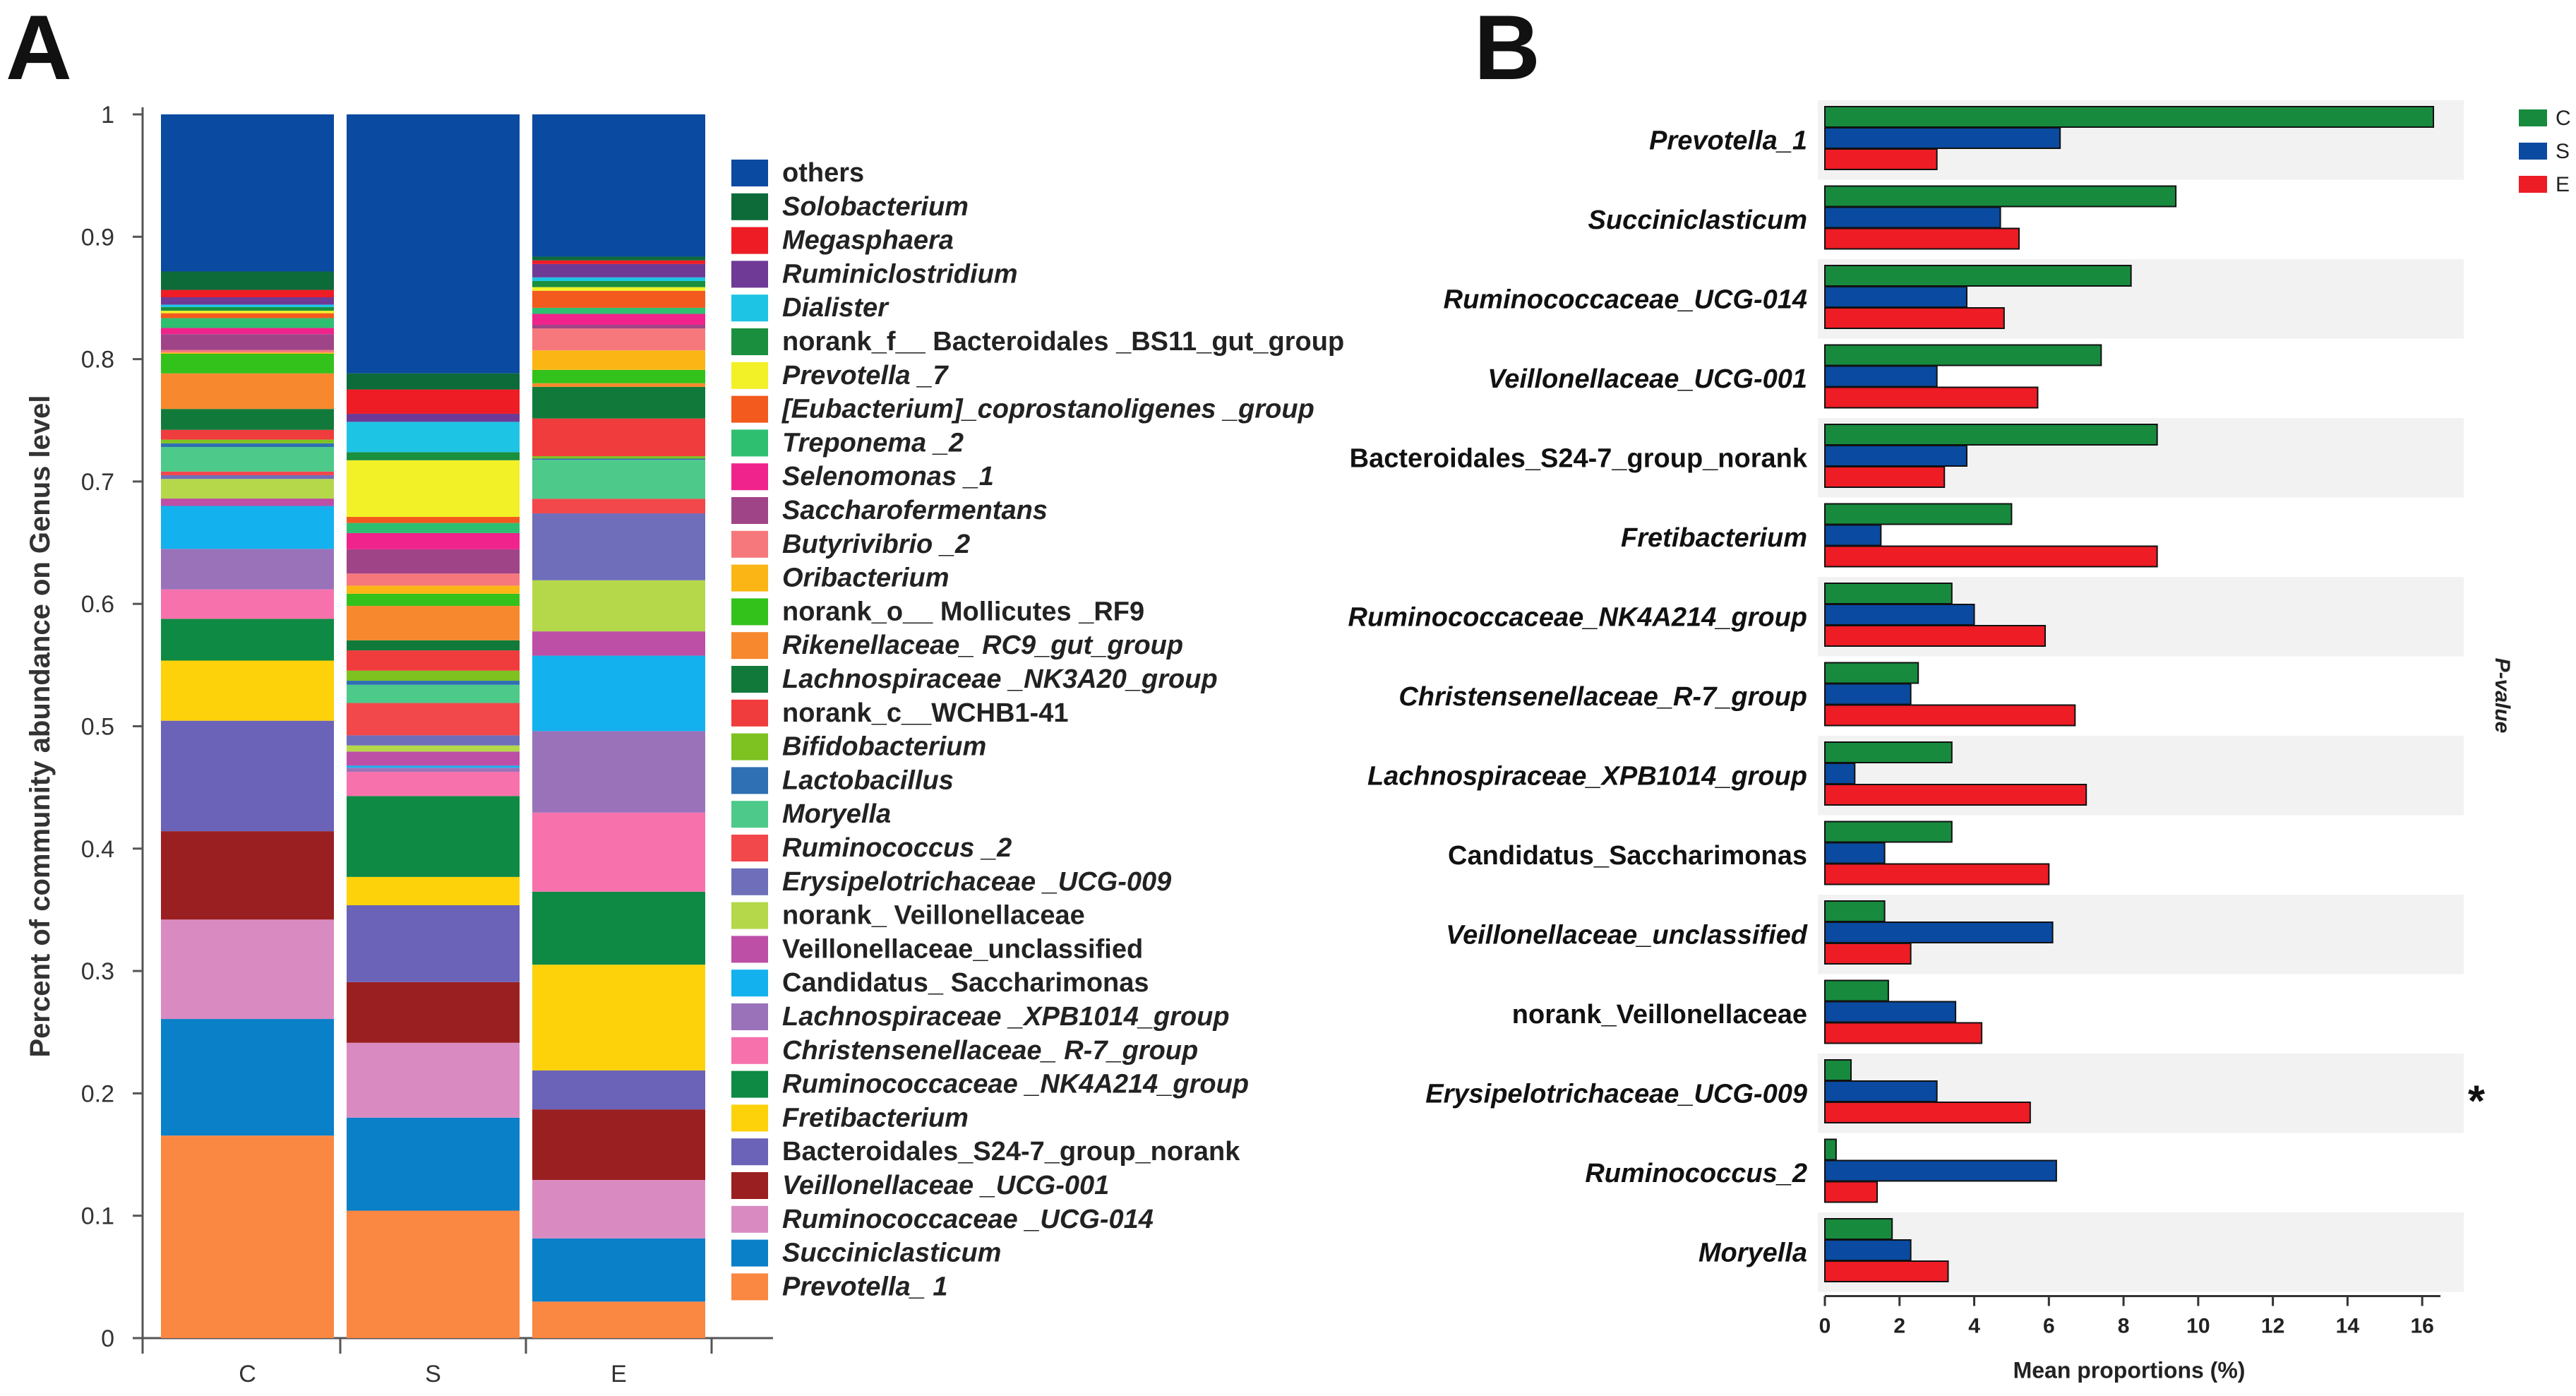 This screenshot has height=1396, width=2576. I want to click on legend-label: norank_ Veillonellaceae, so click(933, 916).